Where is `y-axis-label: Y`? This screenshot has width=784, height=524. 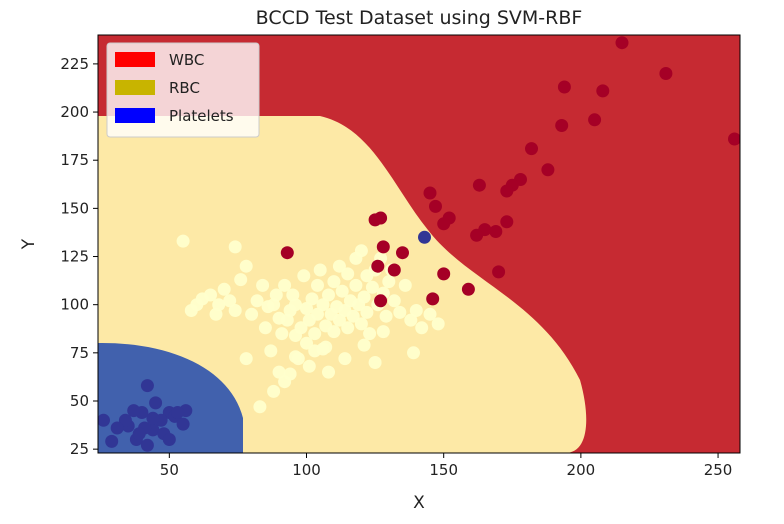
y-axis-label: Y is located at coordinates (29, 244).